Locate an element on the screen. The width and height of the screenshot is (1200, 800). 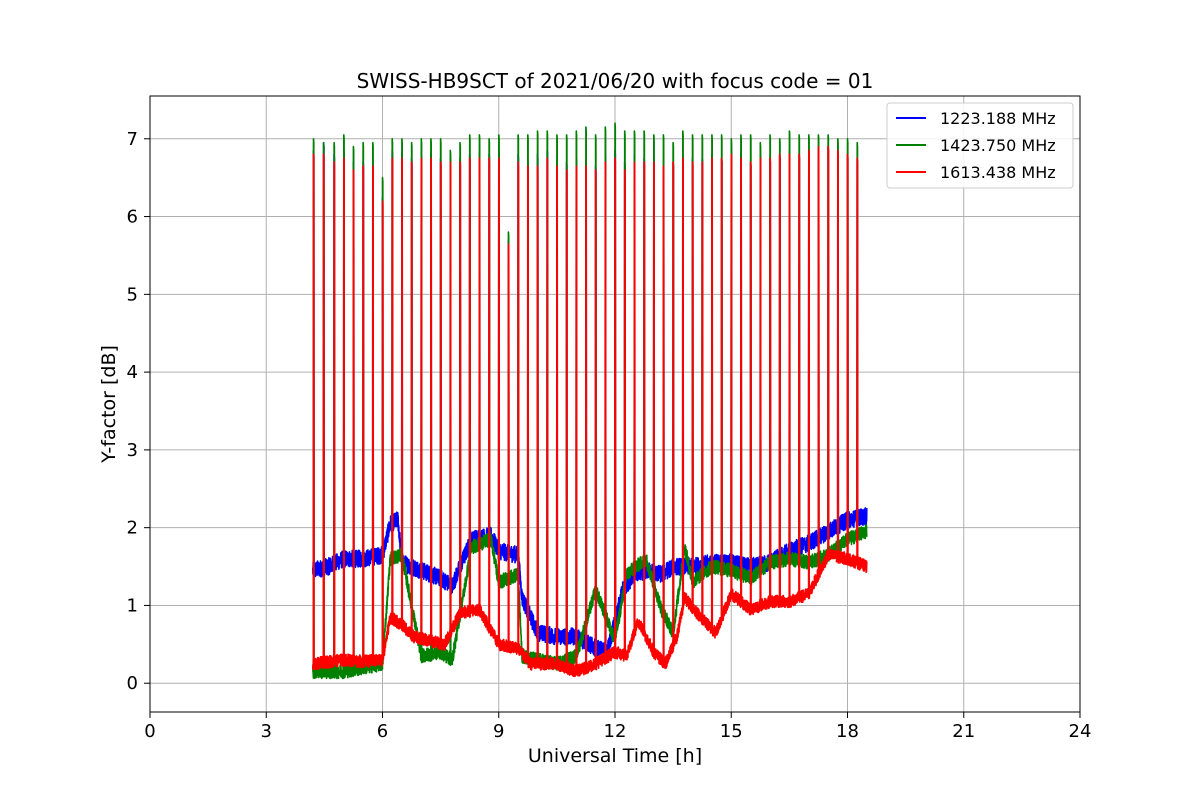
x-tick-label: 21 is located at coordinates (963, 731).